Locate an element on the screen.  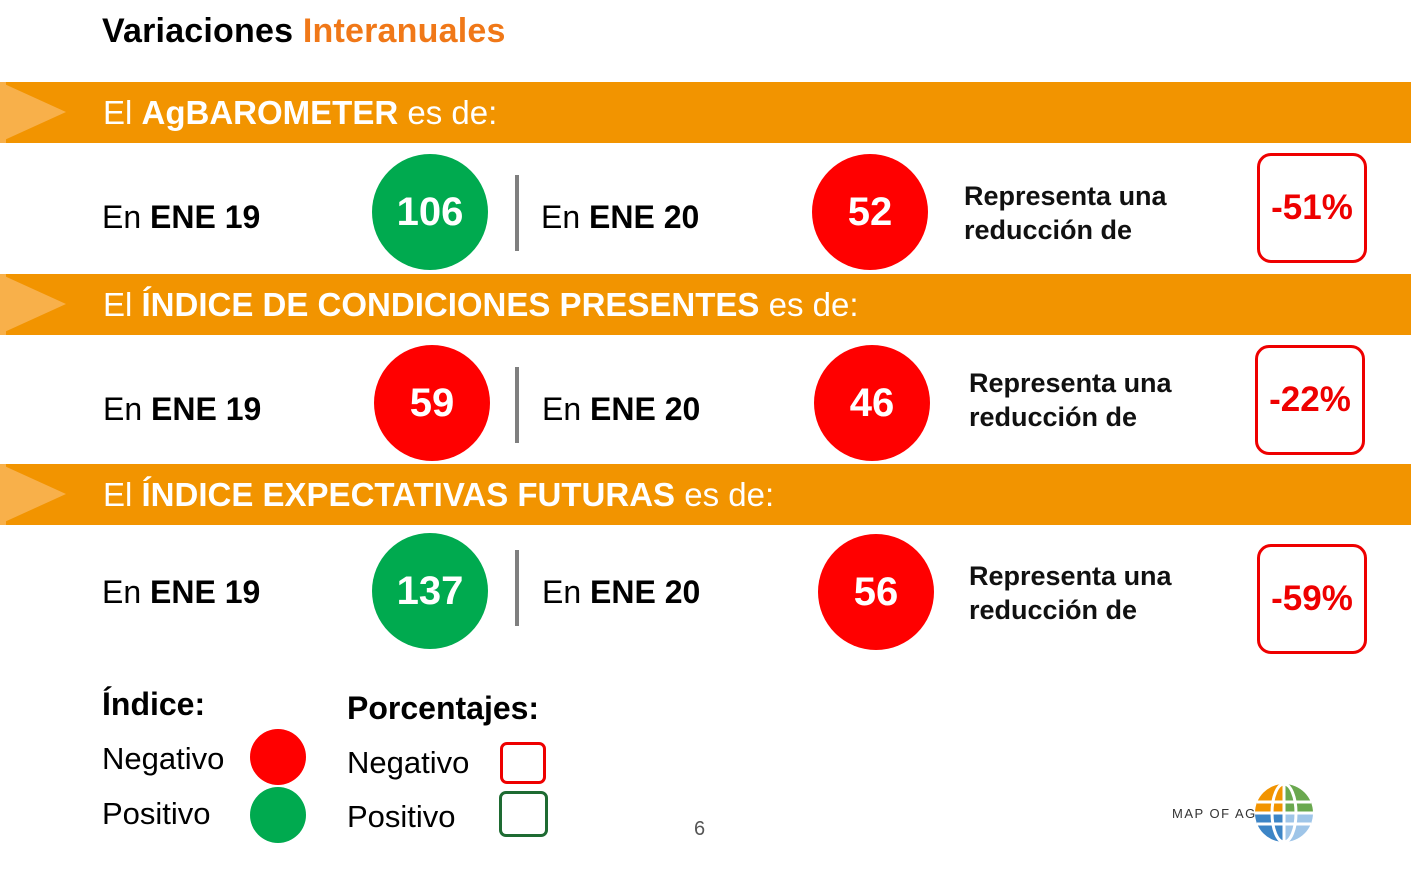
section-heading: El ÍNDICE EXPECTATIVAS FUTURAS es de: is located at coordinates (438, 495).